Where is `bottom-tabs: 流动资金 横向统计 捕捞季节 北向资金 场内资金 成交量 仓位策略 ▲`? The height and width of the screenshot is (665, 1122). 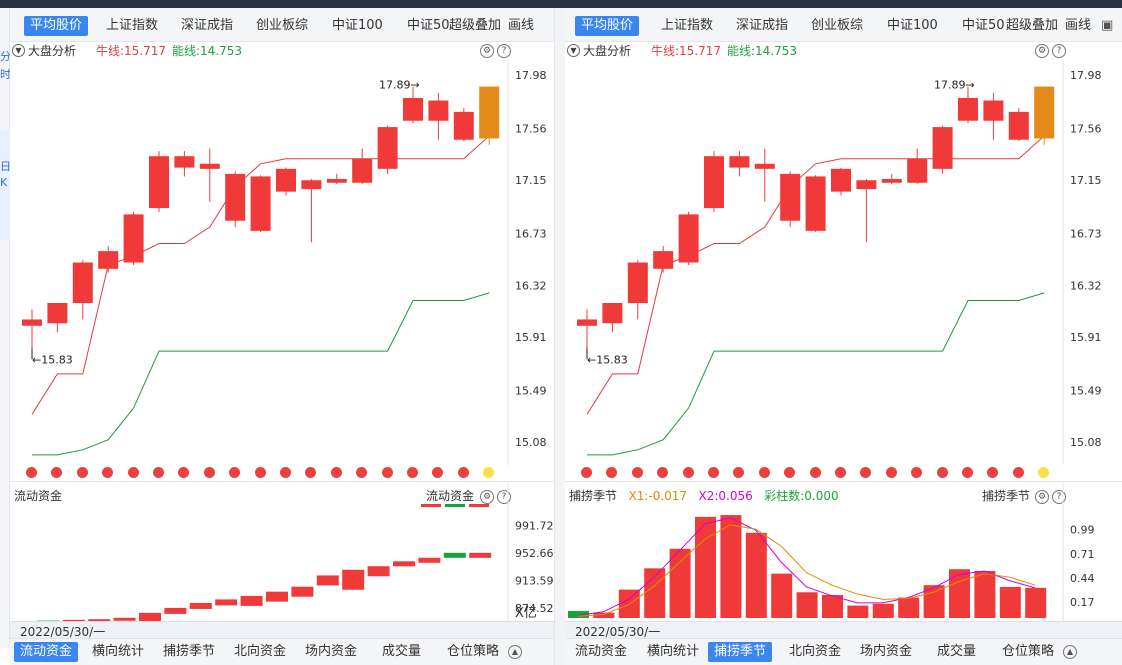 bottom-tabs: 流动资金 横向统计 捕捞季节 北向资金 场内资金 成交量 仓位策略 ▲ is located at coordinates (843, 651).